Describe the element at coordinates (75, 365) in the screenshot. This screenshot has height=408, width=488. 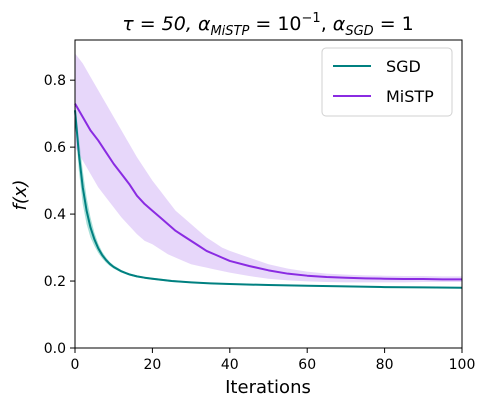
I see `x-tick-label: 0` at that location.